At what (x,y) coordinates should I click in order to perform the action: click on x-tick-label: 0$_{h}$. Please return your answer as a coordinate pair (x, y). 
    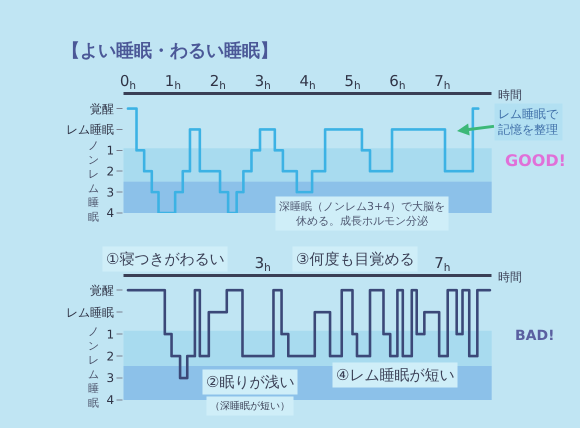
    Looking at the image, I should click on (128, 82).